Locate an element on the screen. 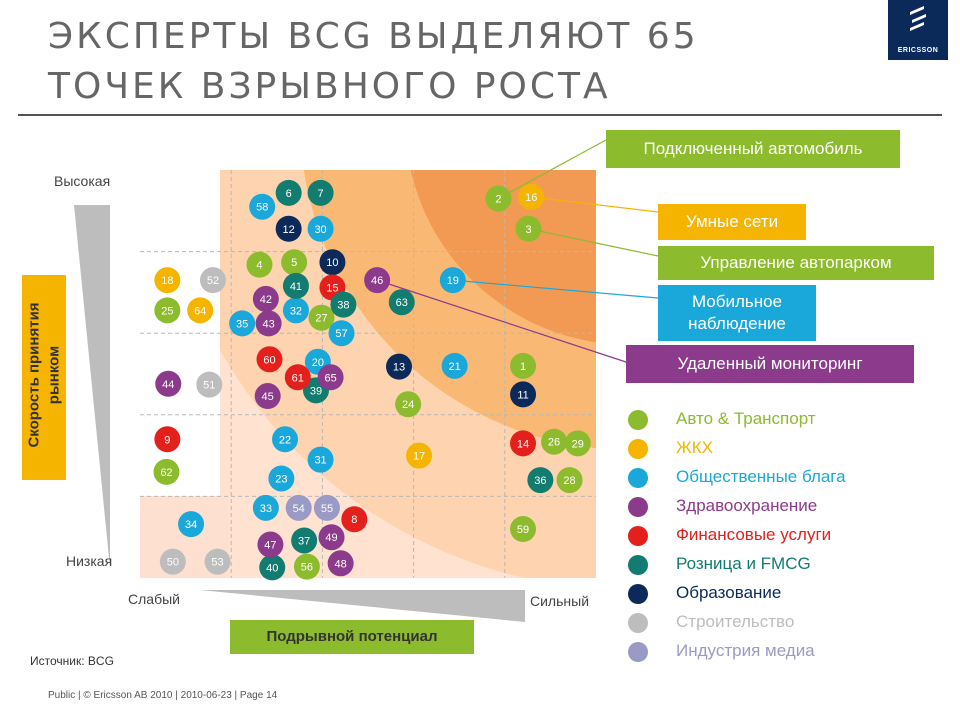  point-8: 8 is located at coordinates (354, 519).